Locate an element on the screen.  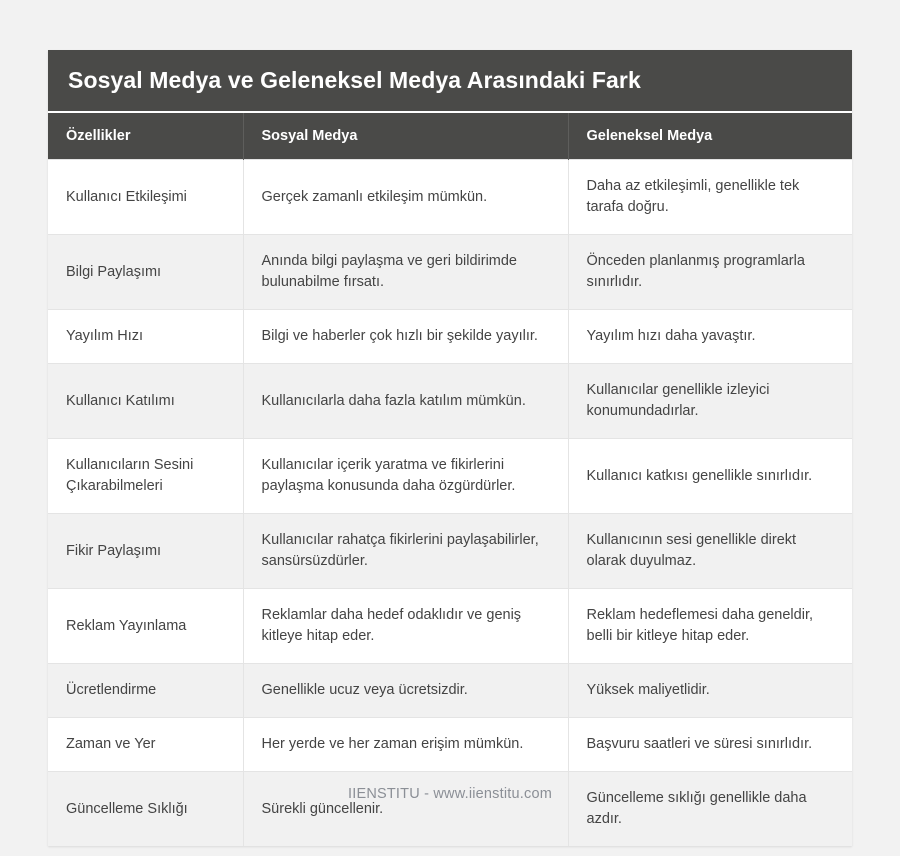
cell-feature: Kullanıcı Etkileşimi is located at coordinates (145, 196).